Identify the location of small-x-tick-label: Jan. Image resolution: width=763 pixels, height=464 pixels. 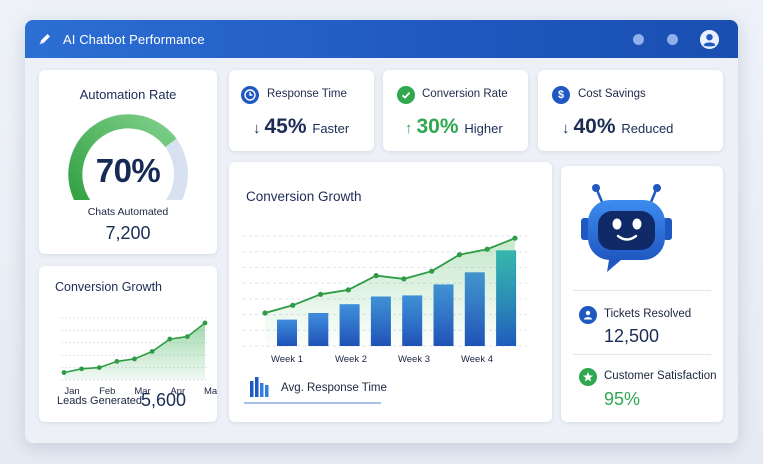
(71, 391).